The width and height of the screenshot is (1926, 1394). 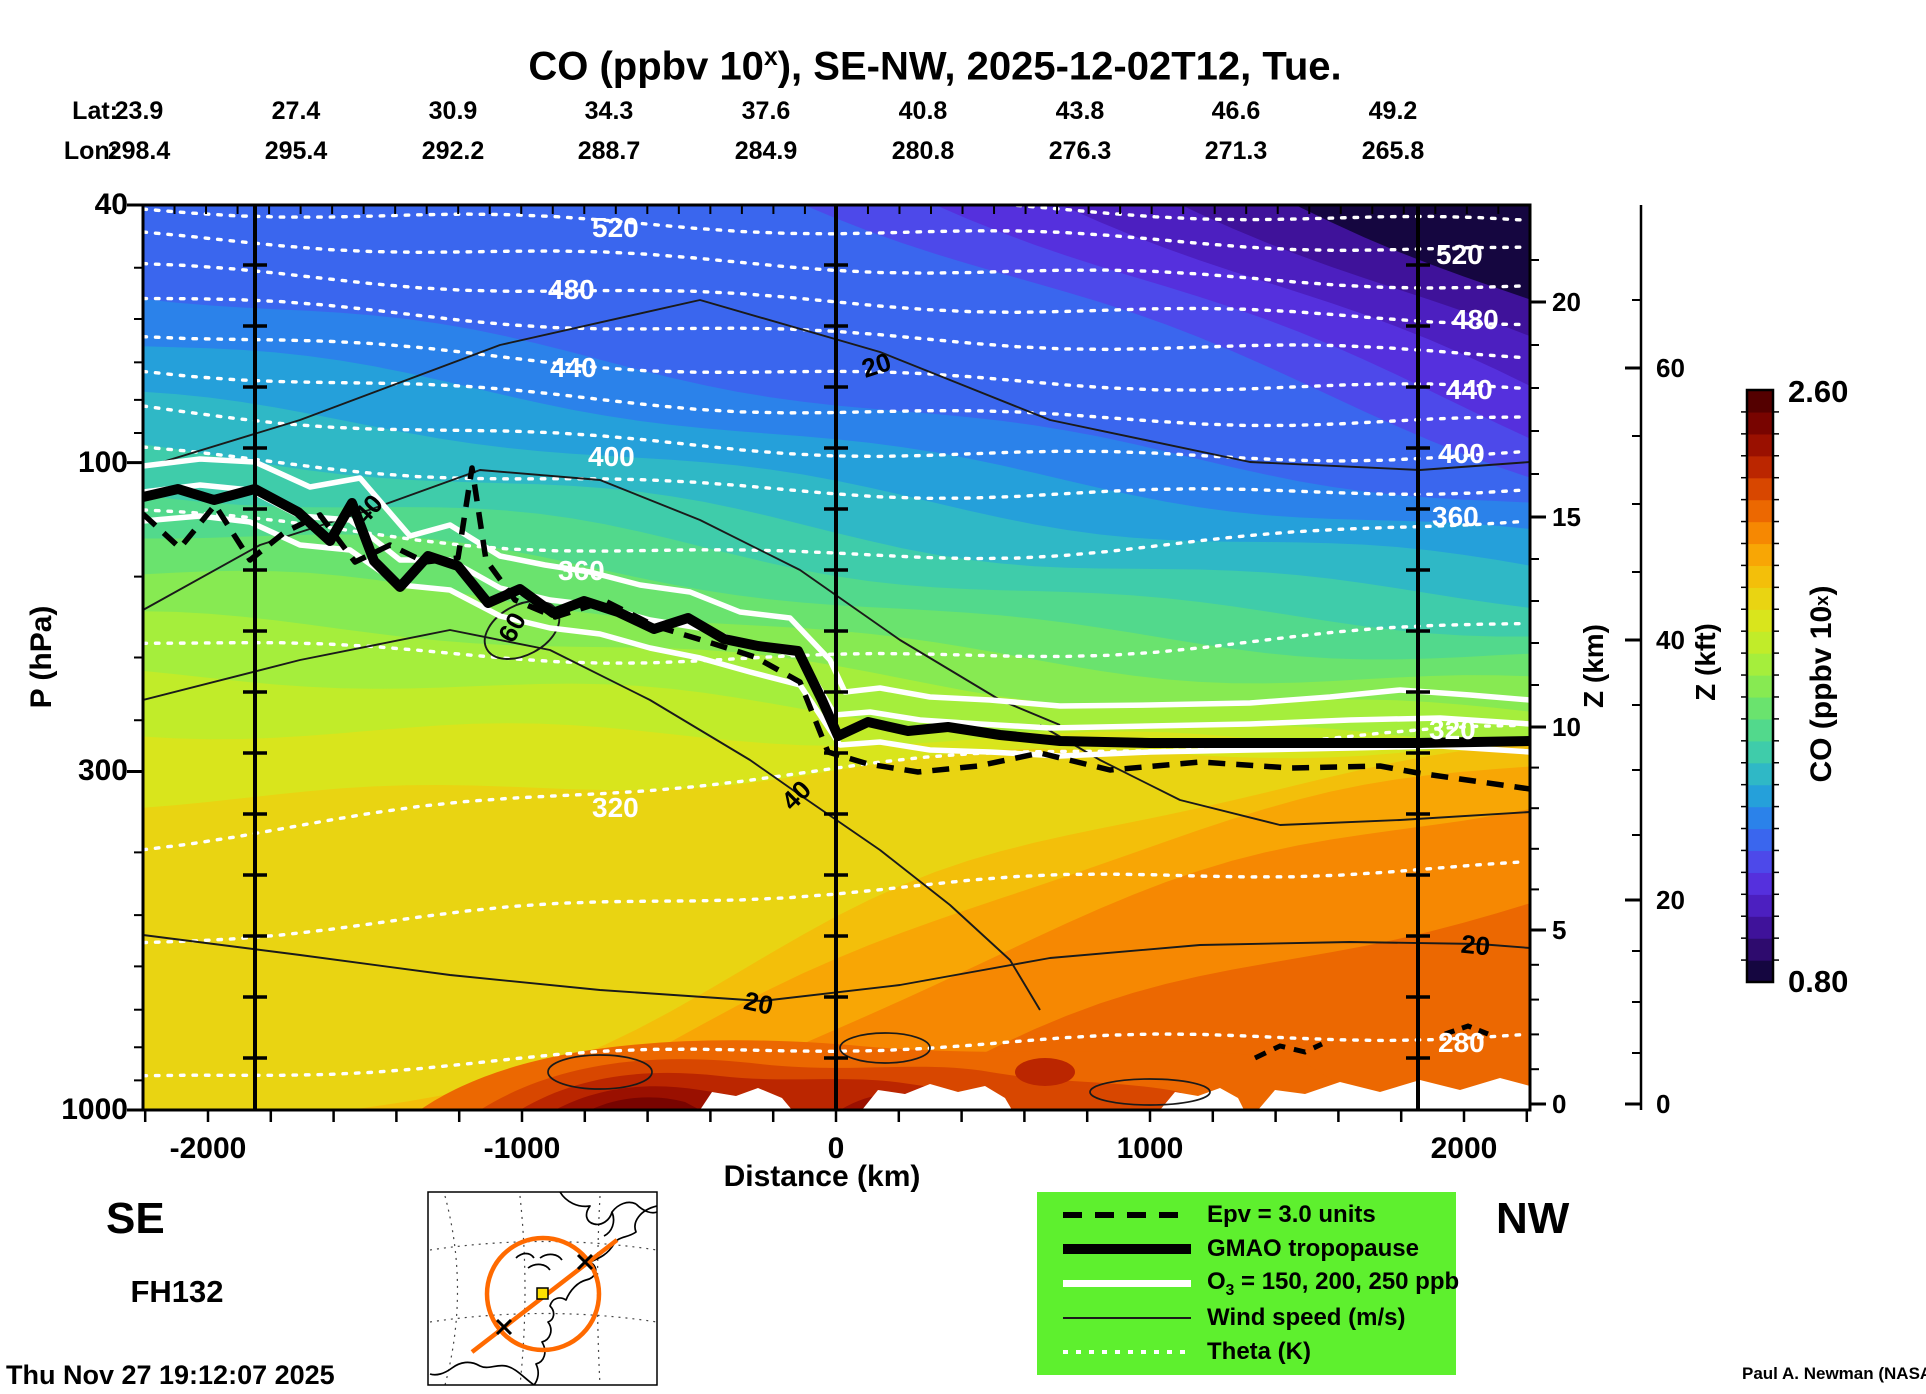 What do you see at coordinates (1333, 1283) in the screenshot?
I see `legend-item-label: O3 = 150, 200, 250 ppb` at bounding box center [1333, 1283].